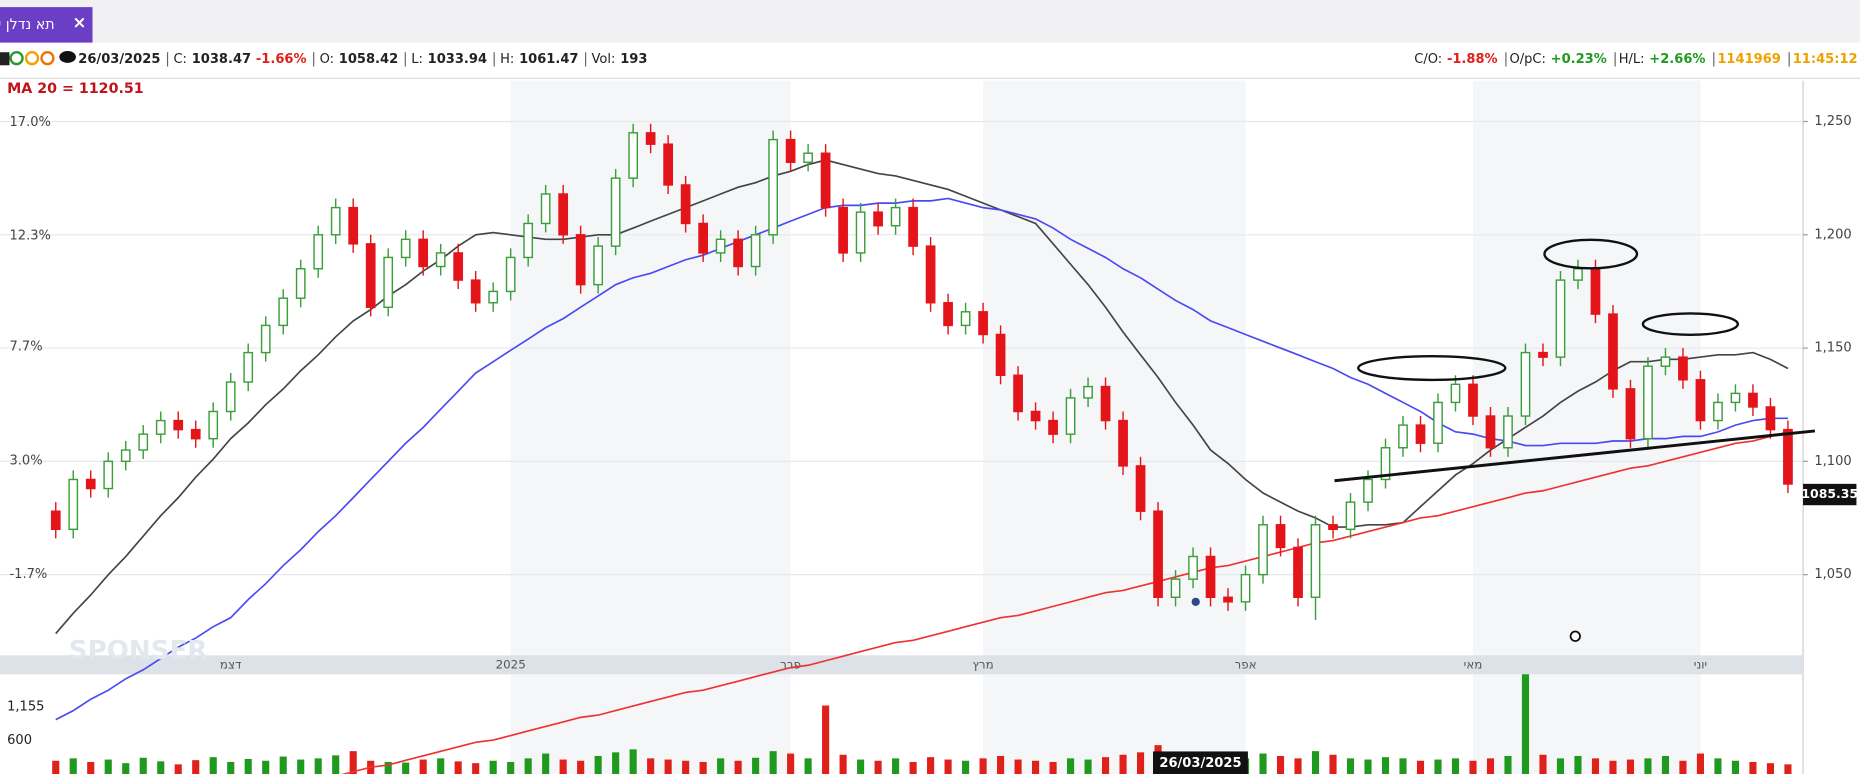 This screenshot has width=1860, height=774. I want to click on info-item: 1033.94, so click(457, 59).